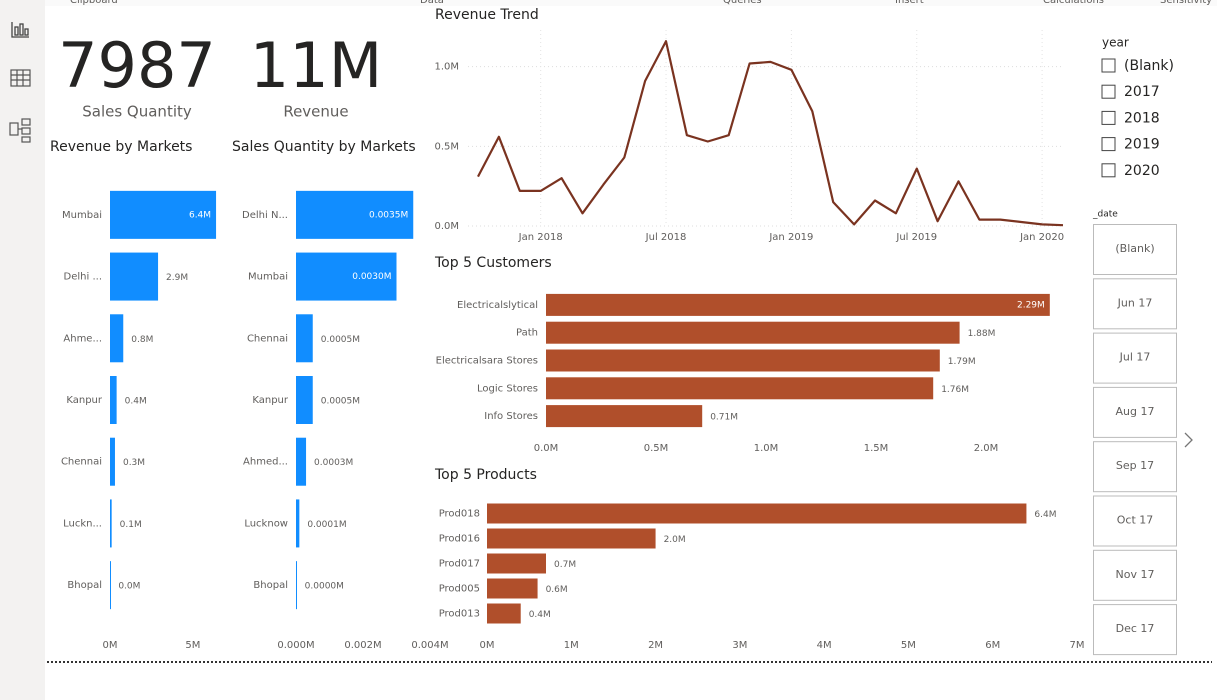  I want to click on category-label: Bhopal, so click(84, 585).